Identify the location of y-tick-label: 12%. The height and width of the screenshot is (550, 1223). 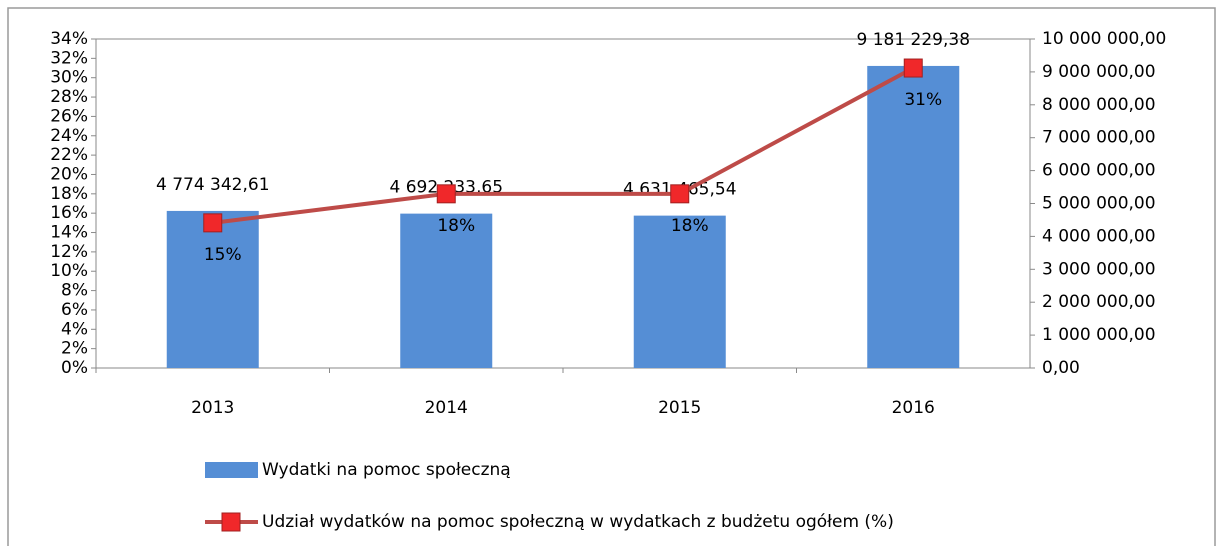
(69, 252).